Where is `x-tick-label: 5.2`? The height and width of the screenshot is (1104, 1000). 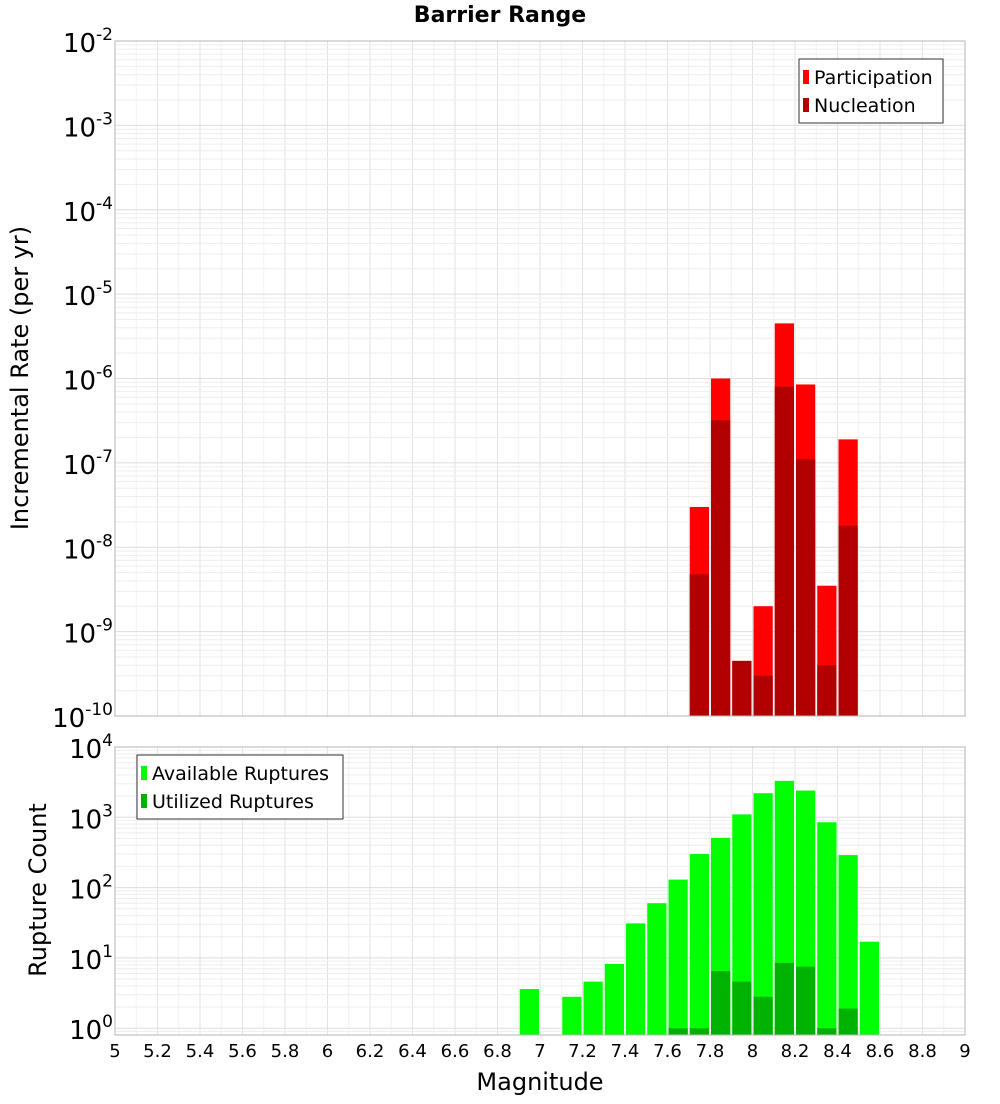
x-tick-label: 5.2 is located at coordinates (157, 1051).